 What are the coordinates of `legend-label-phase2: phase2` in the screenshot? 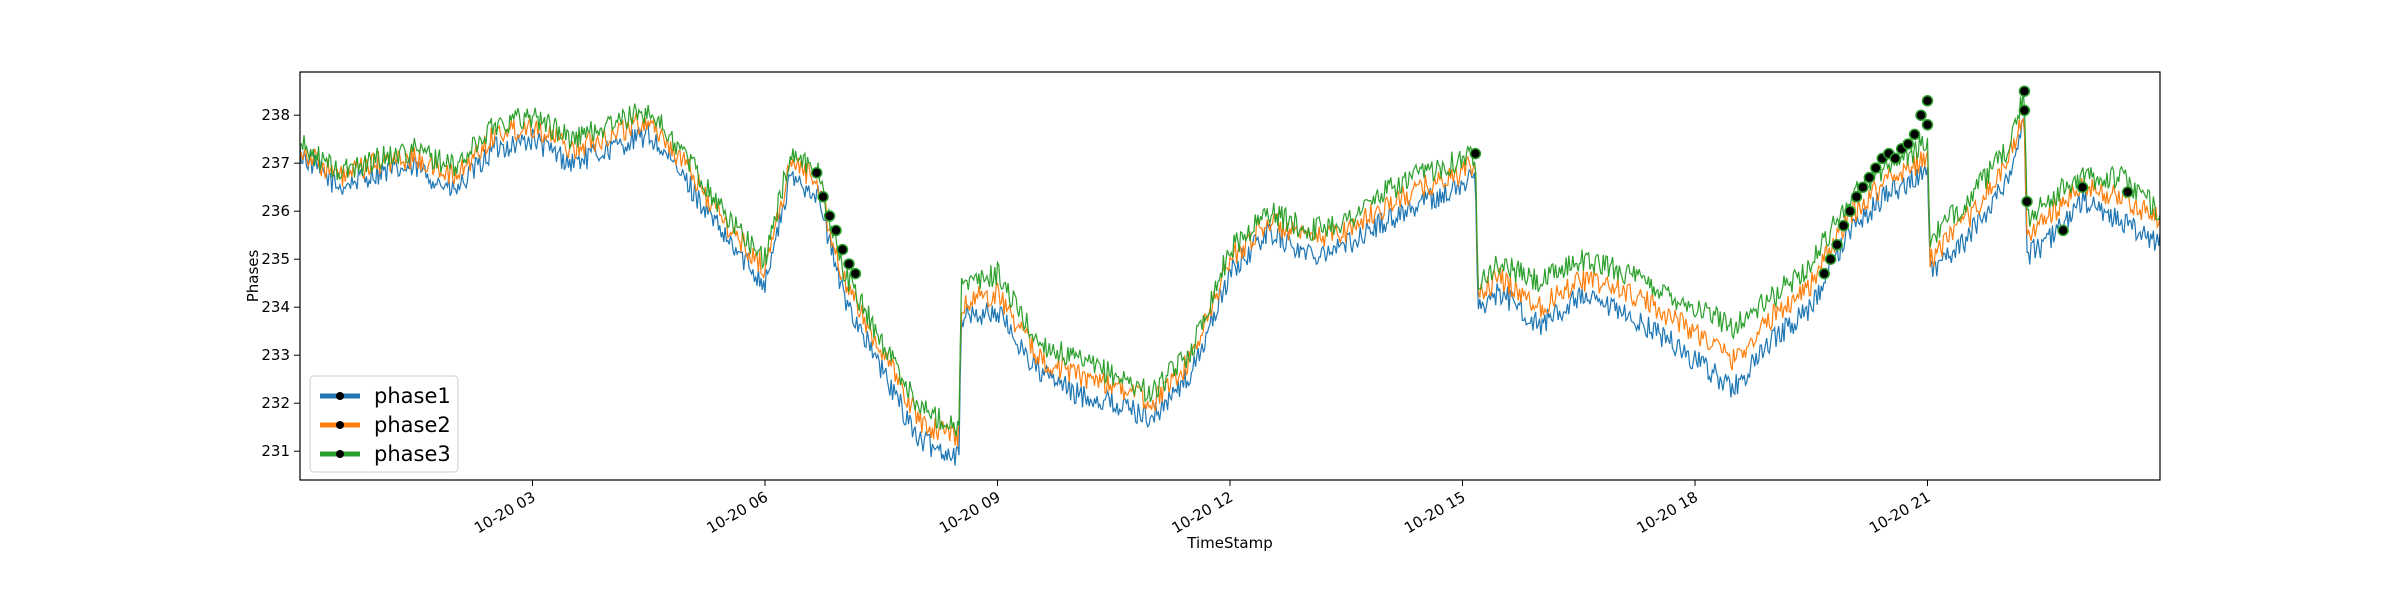 It's located at (412, 425).